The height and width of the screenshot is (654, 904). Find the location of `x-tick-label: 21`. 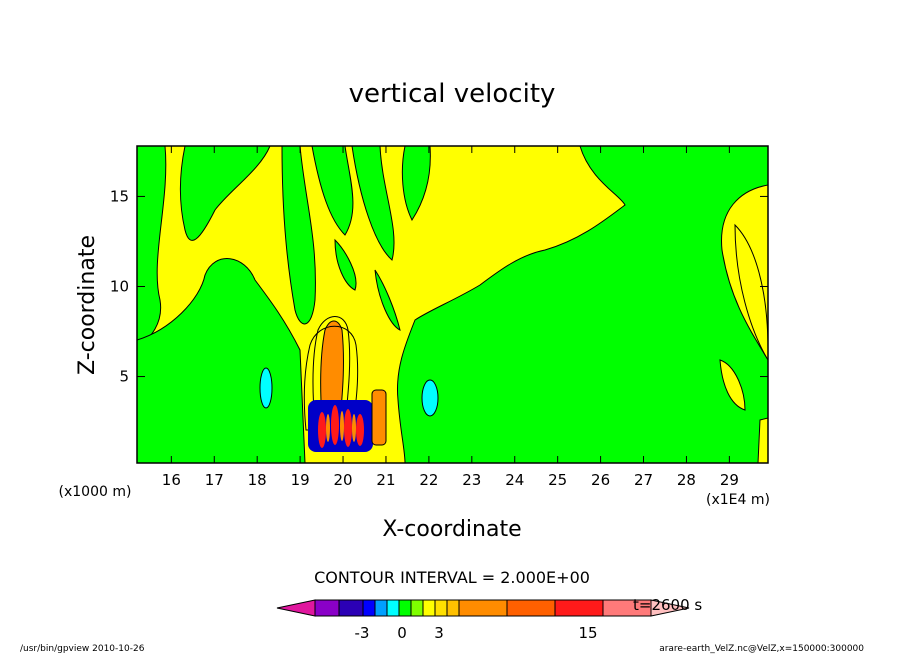

x-tick-label: 21 is located at coordinates (385, 480).